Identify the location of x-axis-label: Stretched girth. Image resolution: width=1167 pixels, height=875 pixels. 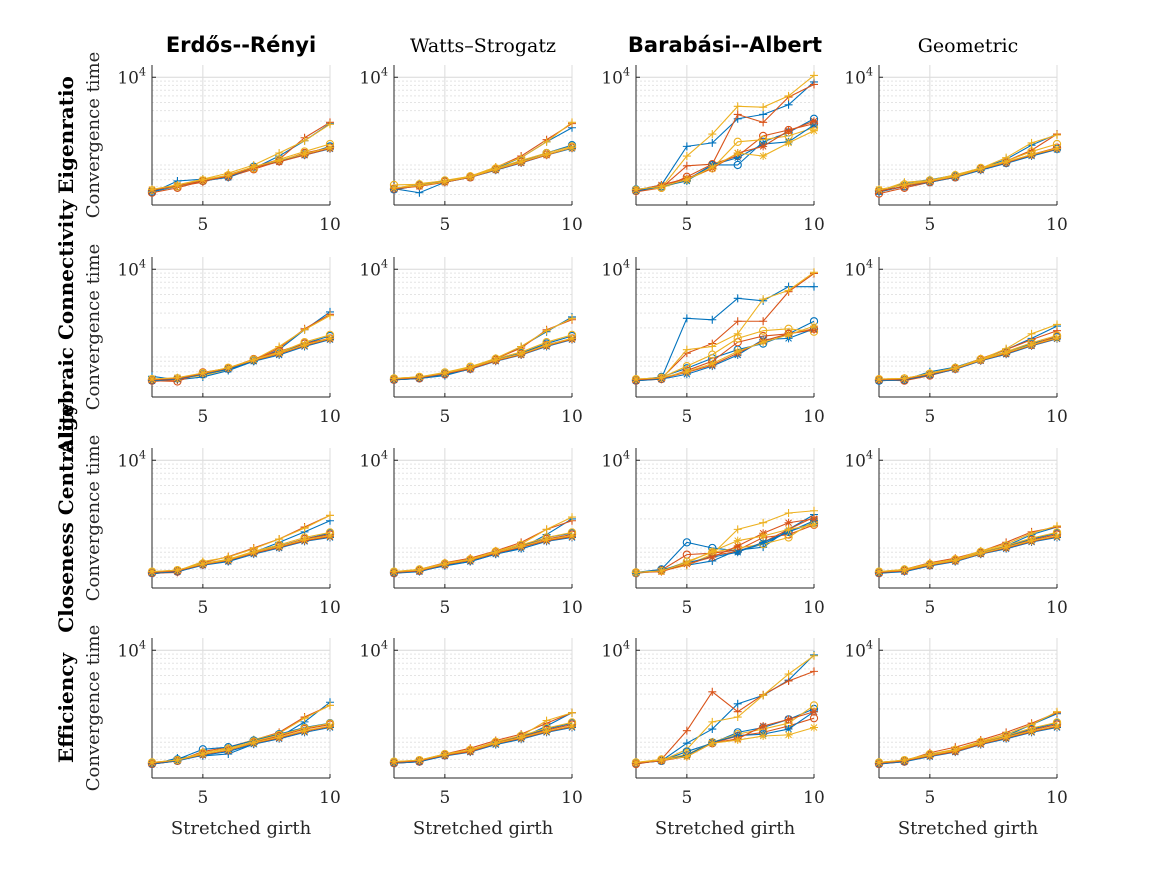
(968, 828).